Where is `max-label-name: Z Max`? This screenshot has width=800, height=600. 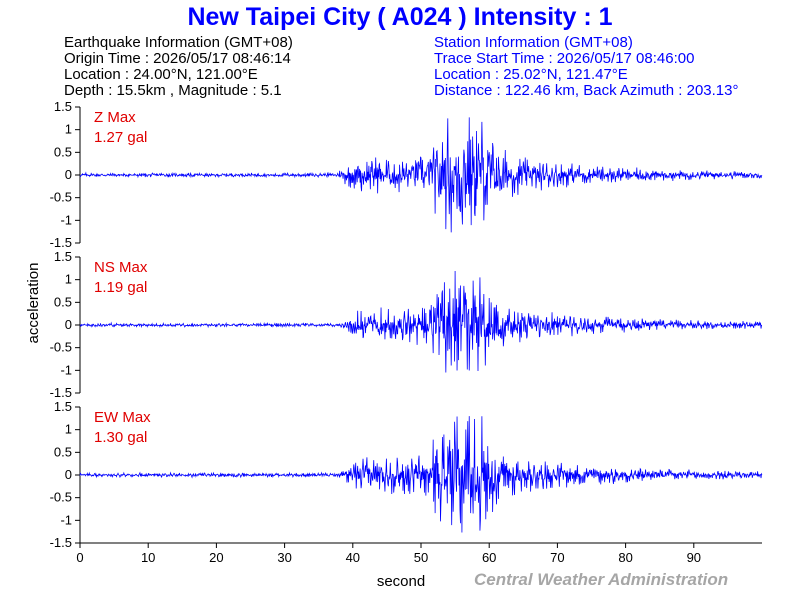
max-label-name: Z Max is located at coordinates (115, 117).